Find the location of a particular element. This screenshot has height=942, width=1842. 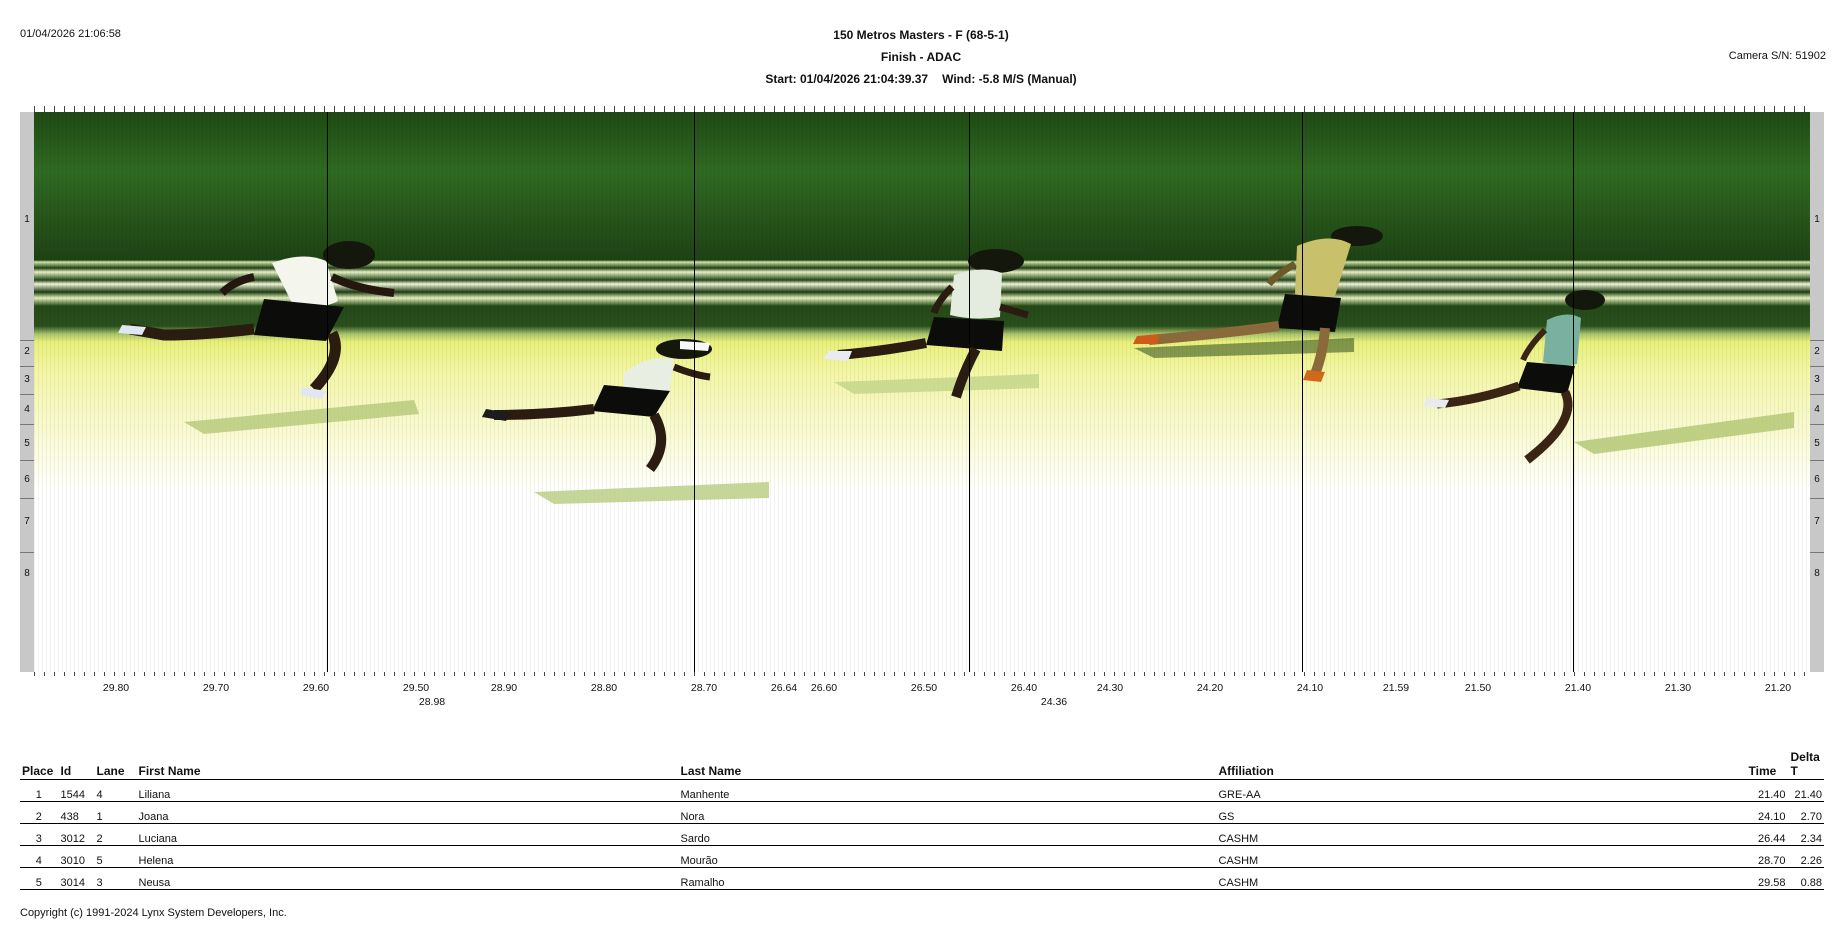

time-axis-label: 29.50 is located at coordinates (416, 688).